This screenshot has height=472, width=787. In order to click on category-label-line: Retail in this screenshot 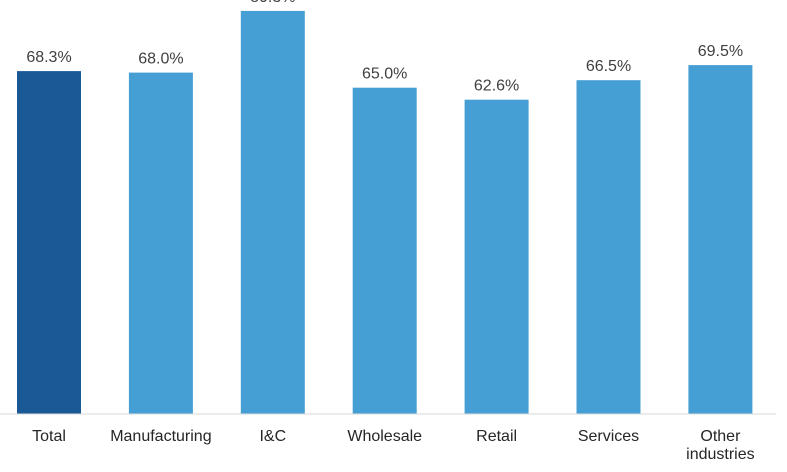, I will do `click(496, 436)`.